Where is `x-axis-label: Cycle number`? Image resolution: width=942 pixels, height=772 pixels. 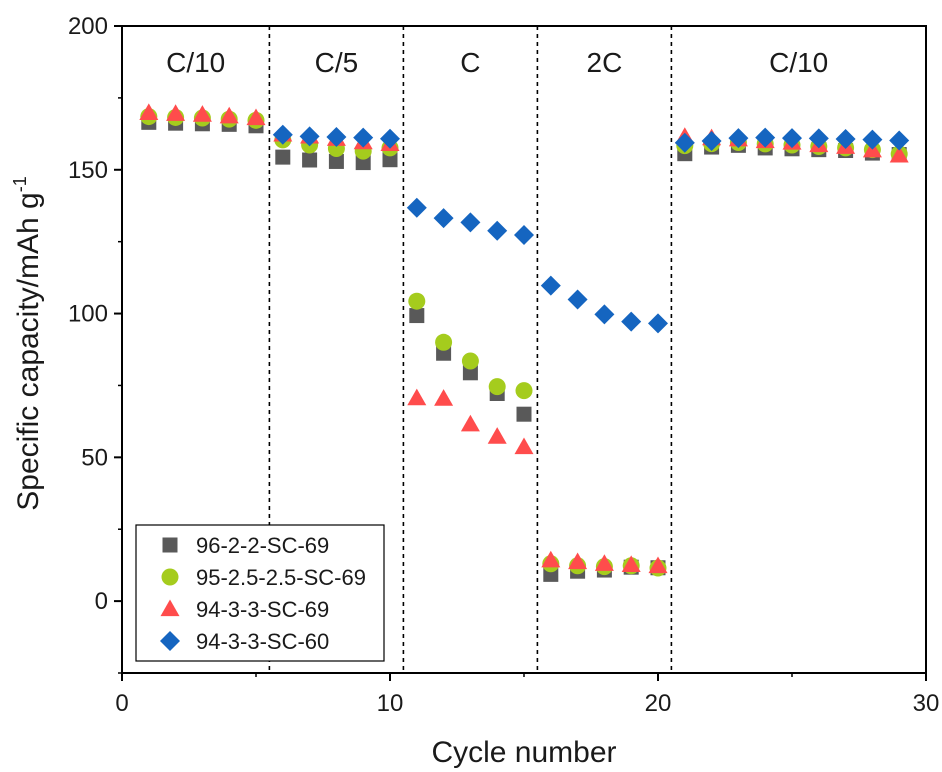
x-axis-label: Cycle number is located at coordinates (523, 752).